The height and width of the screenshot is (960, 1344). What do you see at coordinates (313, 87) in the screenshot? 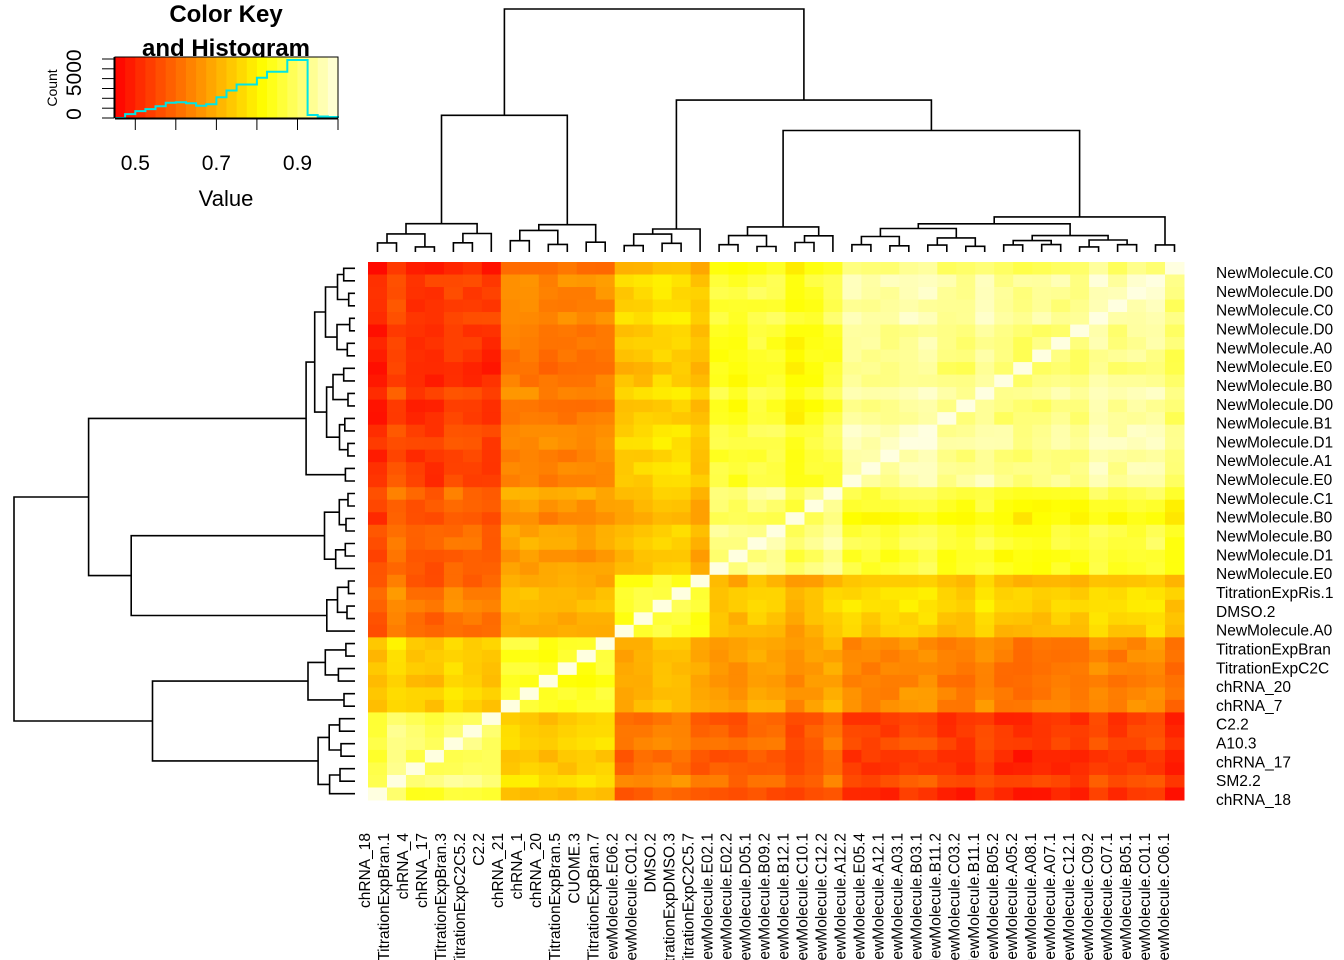
I see `color-key-swatch` at bounding box center [313, 87].